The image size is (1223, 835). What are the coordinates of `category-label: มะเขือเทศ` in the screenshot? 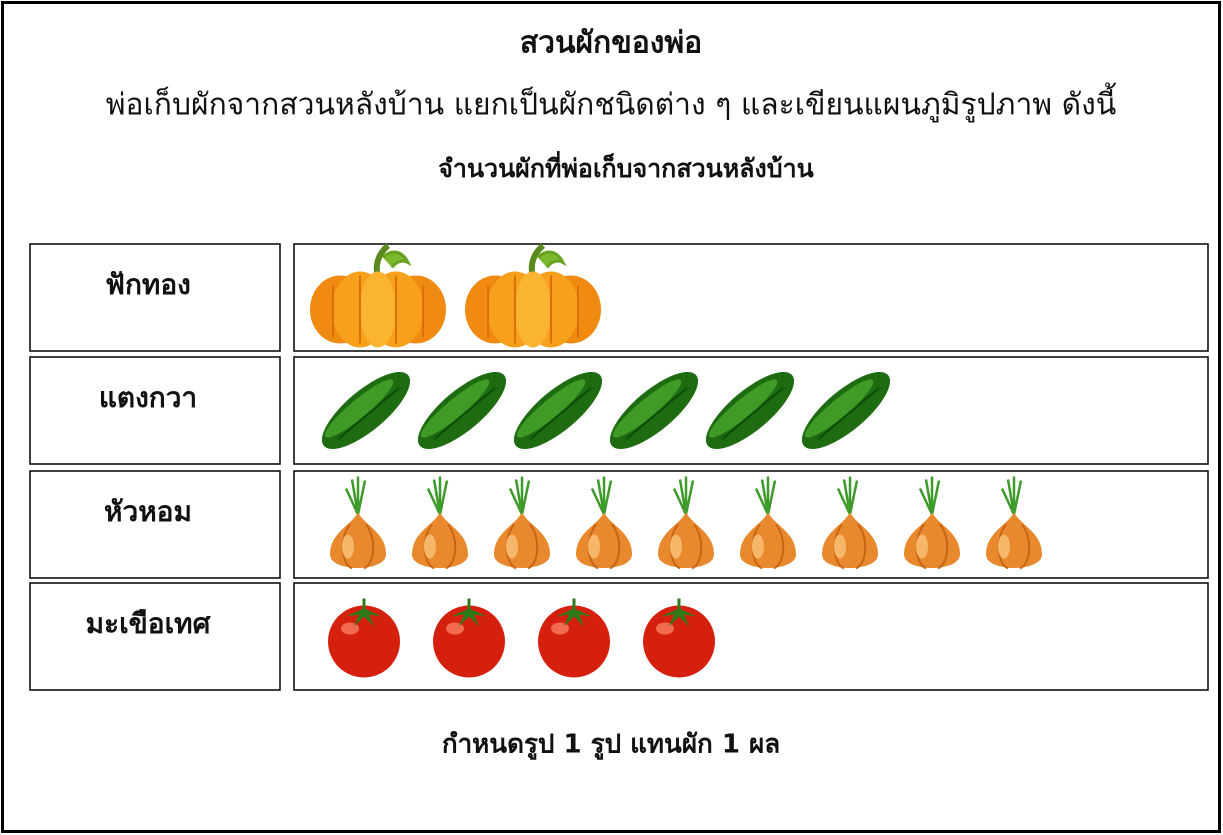 It's located at (149, 623).